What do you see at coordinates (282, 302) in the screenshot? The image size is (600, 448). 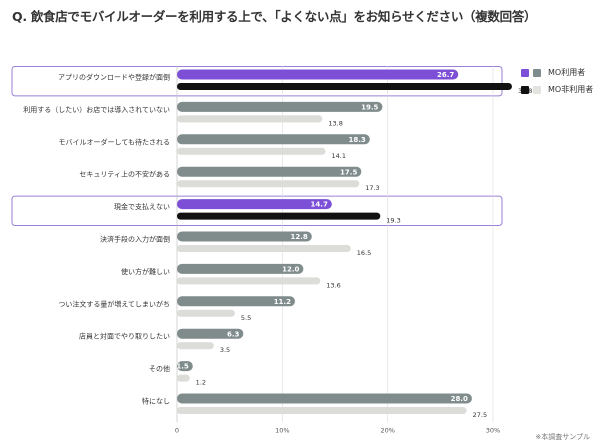 I see `value-label-mo-user-7: 11.2` at bounding box center [282, 302].